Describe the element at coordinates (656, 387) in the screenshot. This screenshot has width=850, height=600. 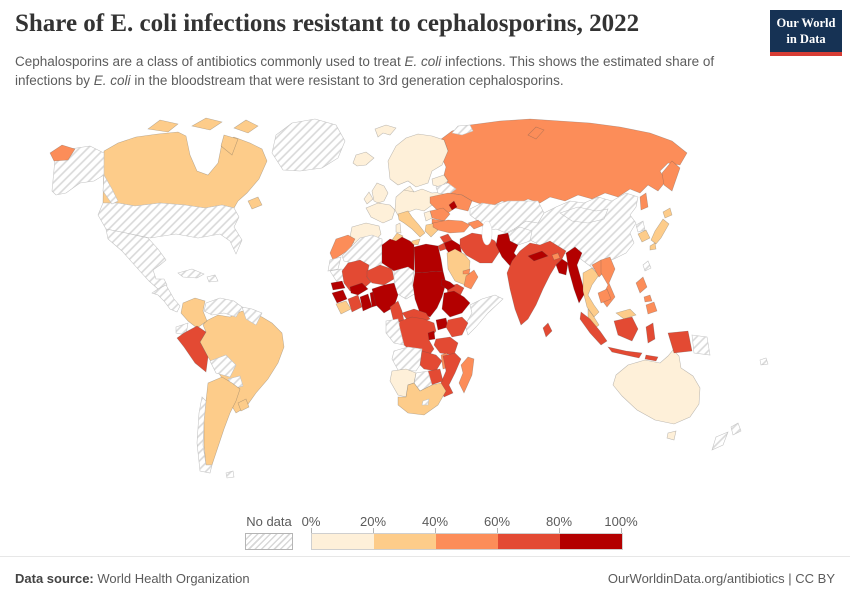
I see `country-australia` at that location.